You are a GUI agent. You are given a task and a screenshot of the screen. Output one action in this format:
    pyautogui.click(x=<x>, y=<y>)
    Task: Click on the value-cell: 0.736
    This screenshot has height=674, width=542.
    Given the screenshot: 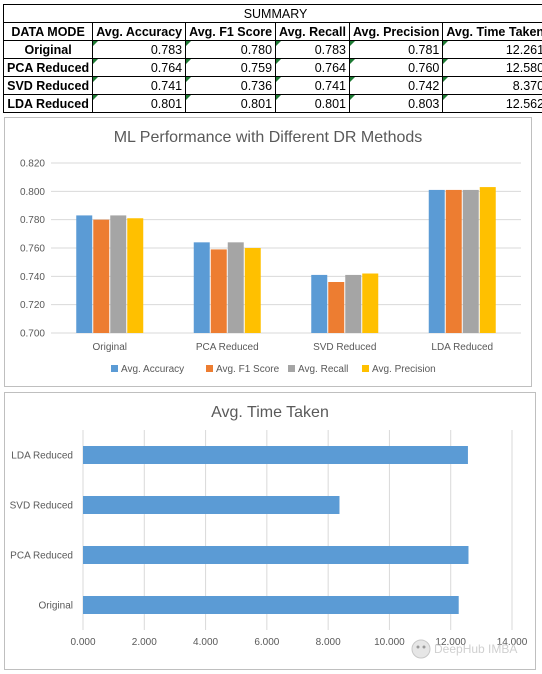 What is the action you would take?
    pyautogui.click(x=231, y=86)
    